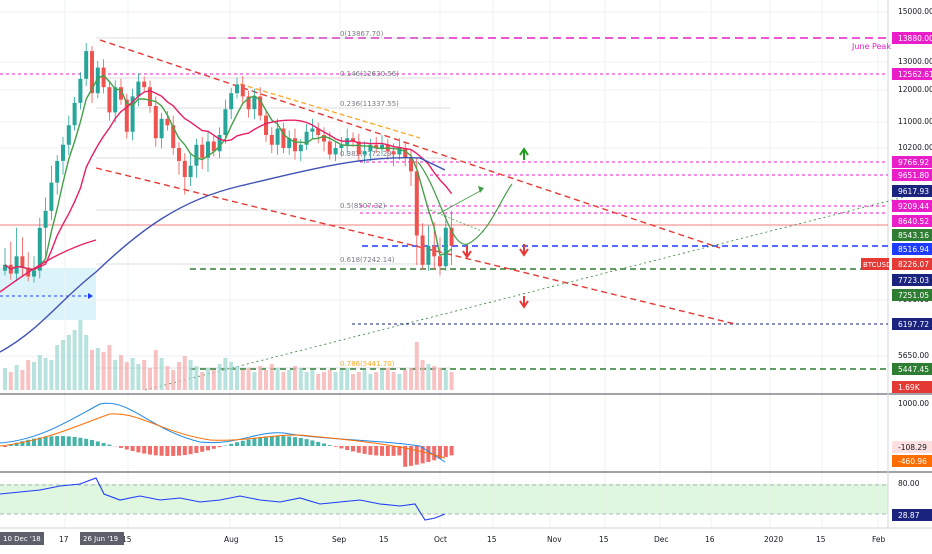  Describe the element at coordinates (444, 499) in the screenshot. I see `rsi-band` at that location.